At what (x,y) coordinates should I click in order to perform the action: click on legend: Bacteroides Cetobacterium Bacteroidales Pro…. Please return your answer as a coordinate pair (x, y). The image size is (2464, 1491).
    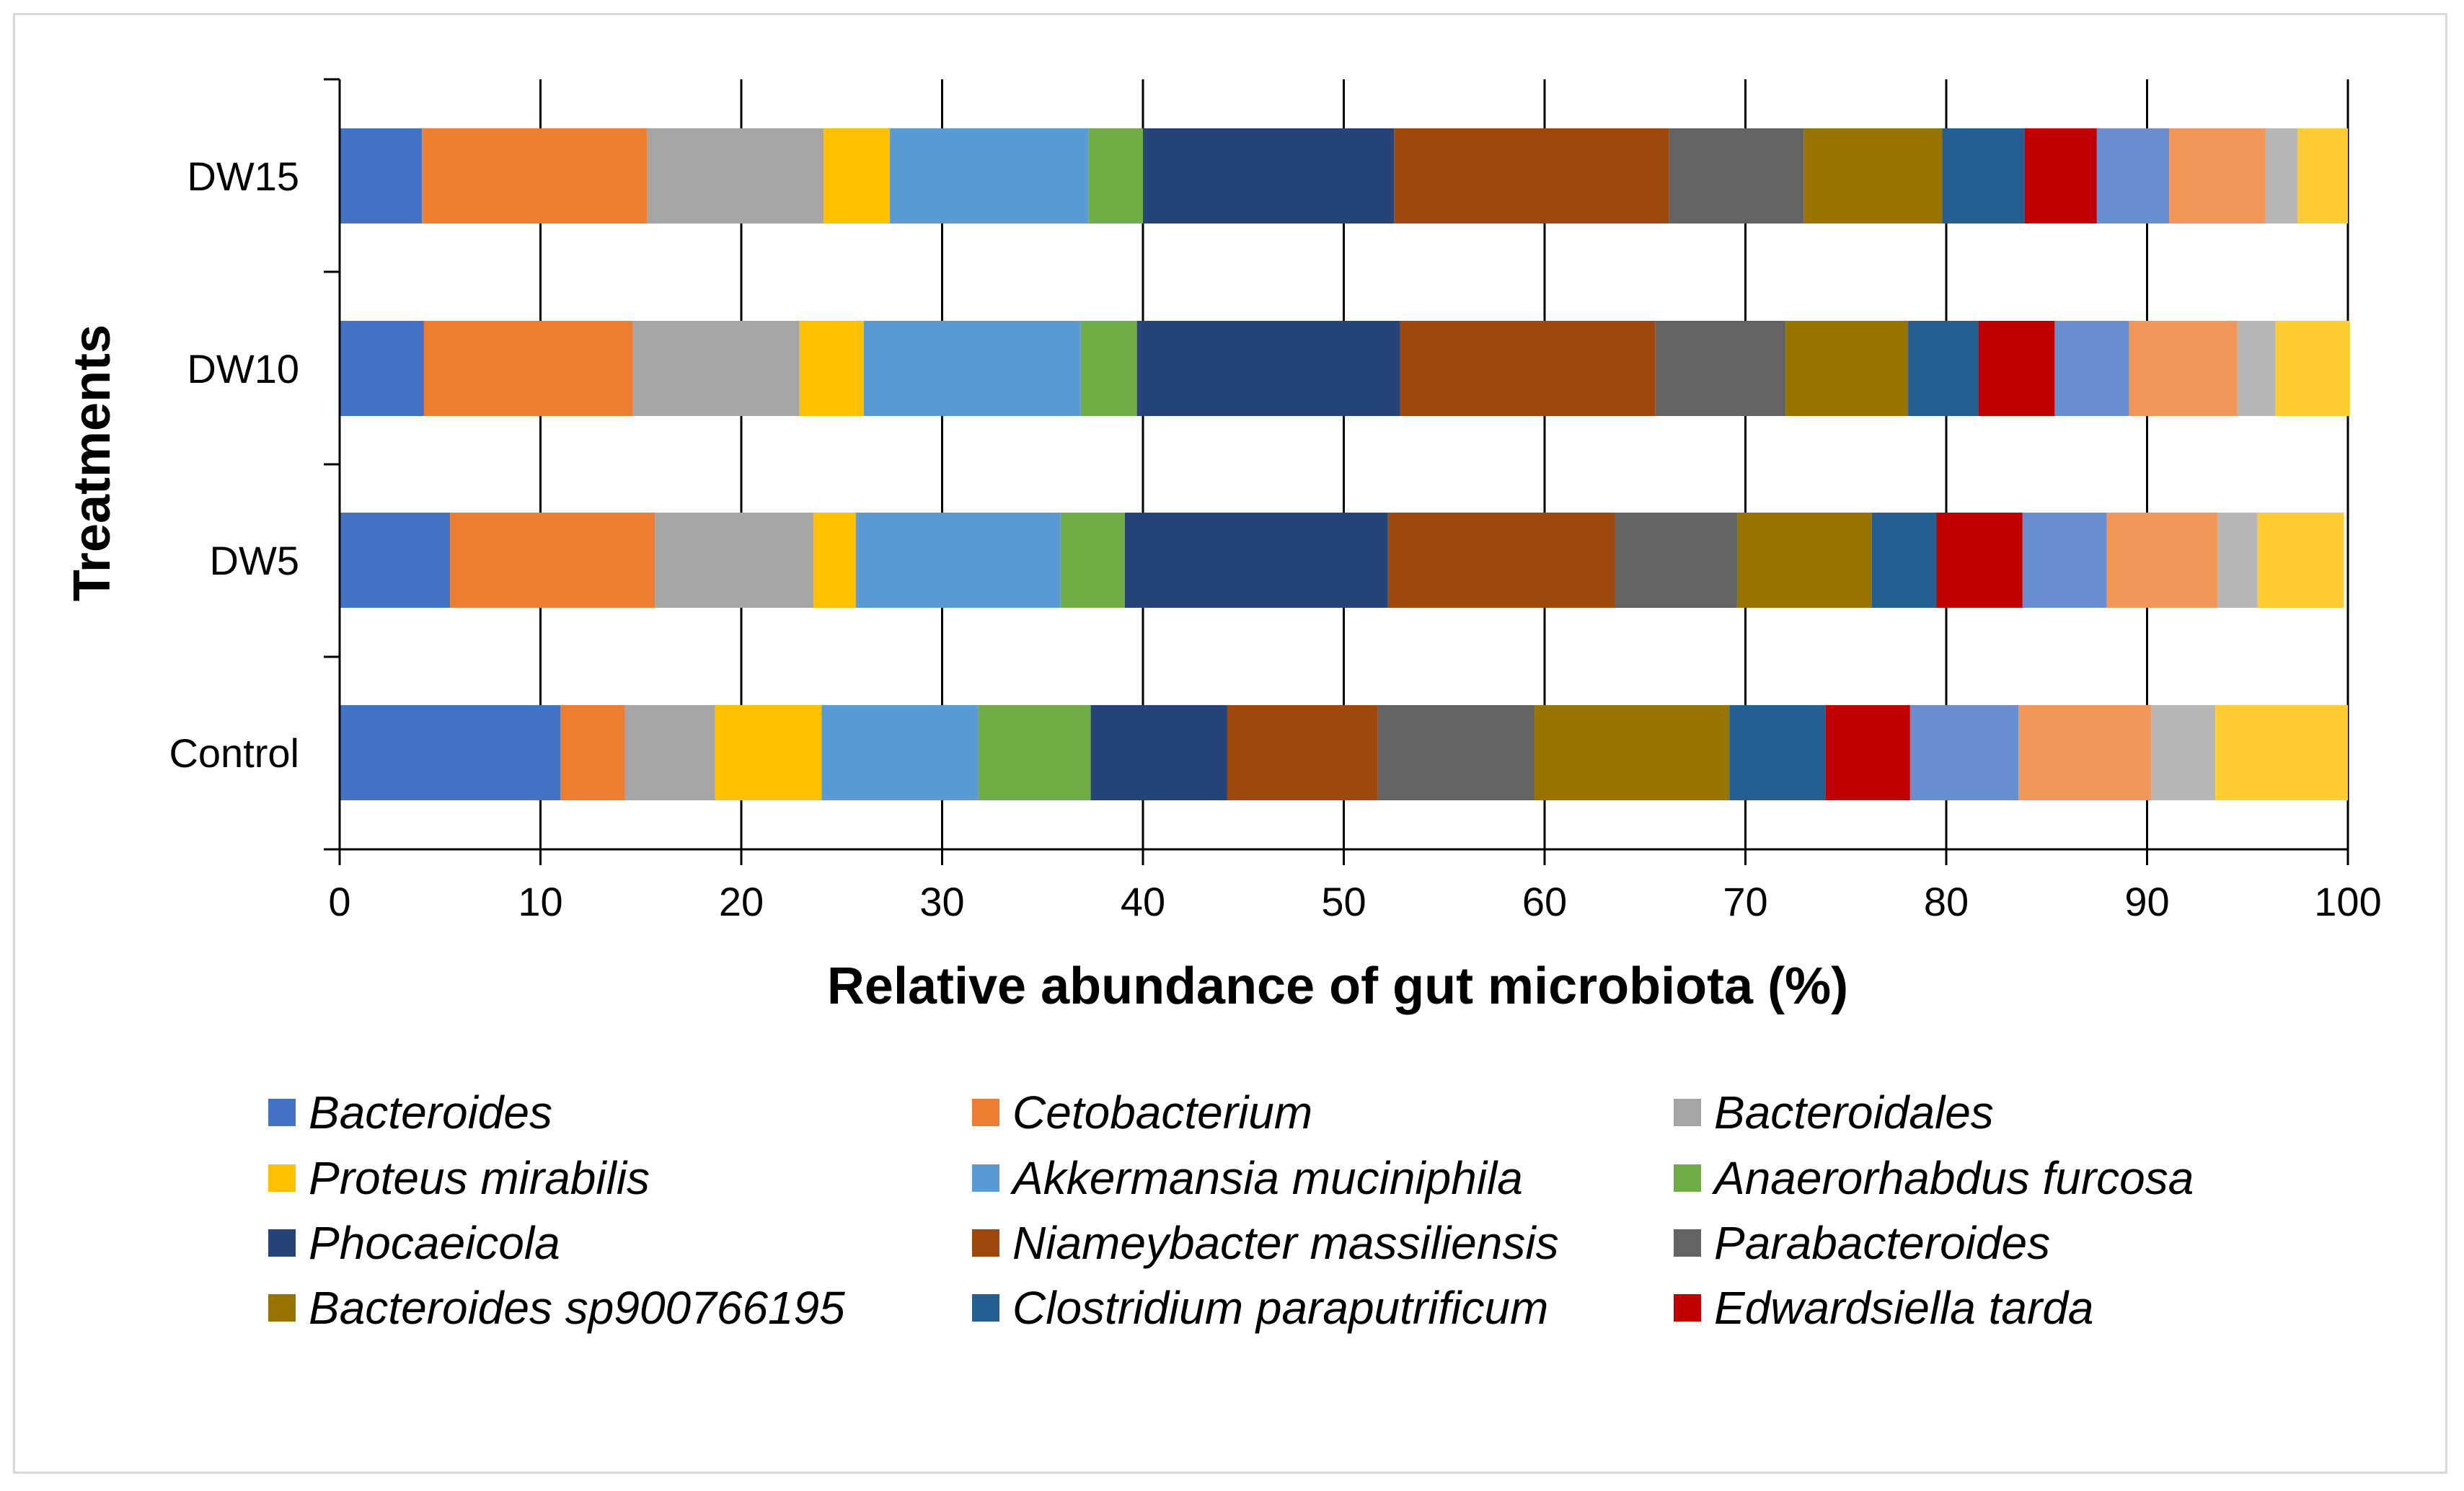
    Looking at the image, I should click on (1231, 1210).